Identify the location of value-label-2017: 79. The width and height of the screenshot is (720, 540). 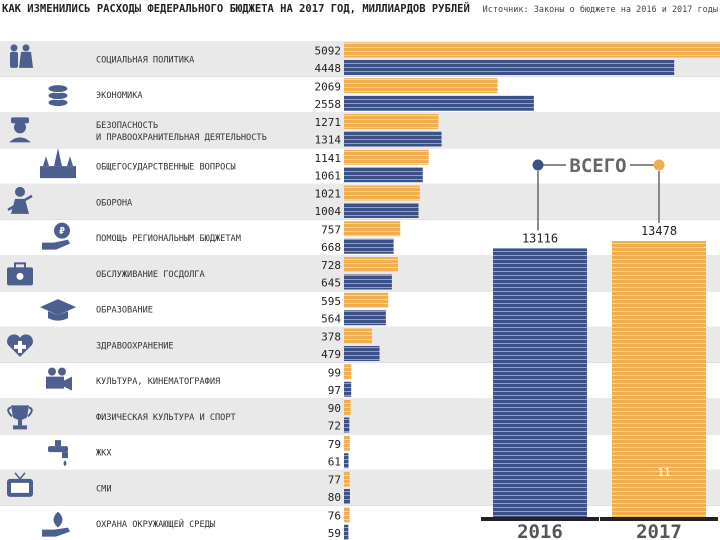
(334, 444).